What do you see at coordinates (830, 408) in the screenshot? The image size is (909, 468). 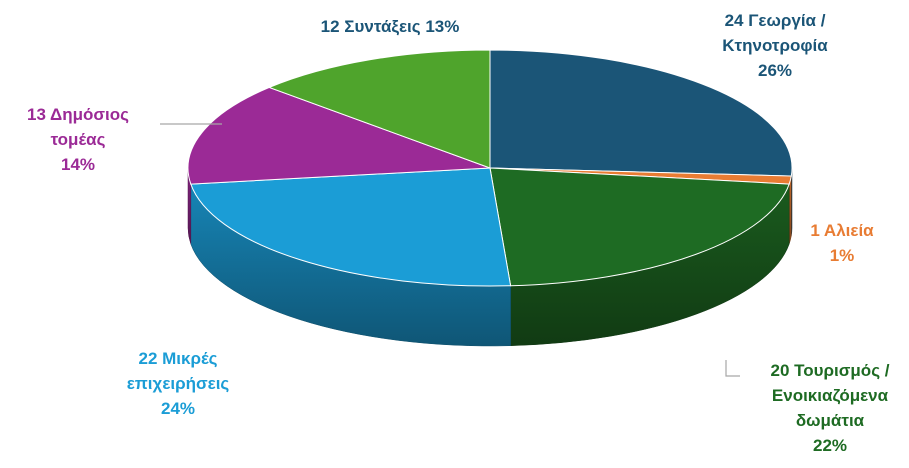 I see `slice-label-2: 20 Τουρισμός / Ενοικιαζόμενα δωμάτια 22%` at bounding box center [830, 408].